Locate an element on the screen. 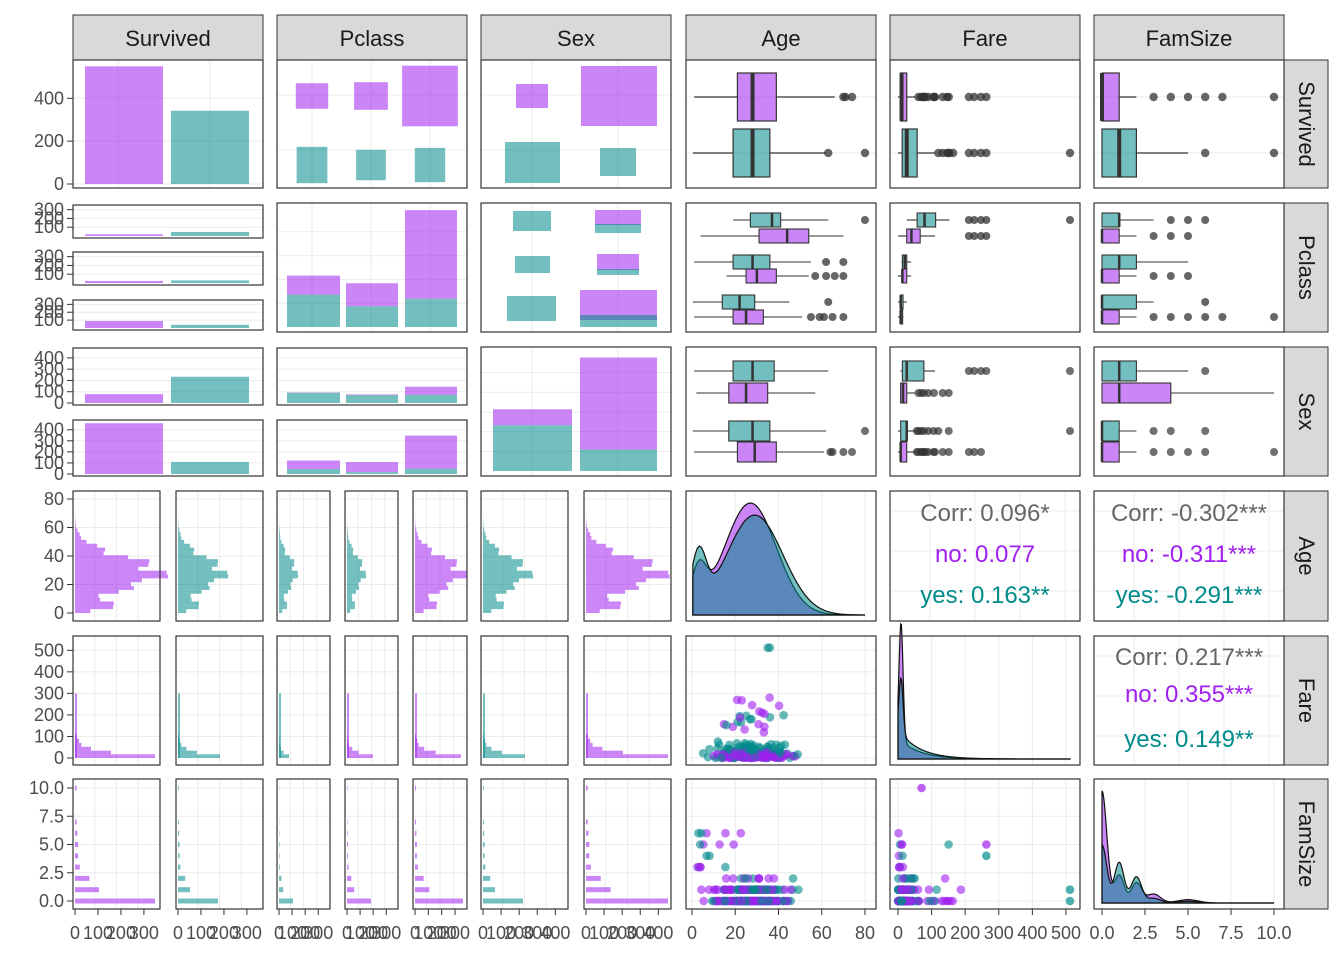  x-tick-label-survived: 200 is located at coordinates (121, 933).